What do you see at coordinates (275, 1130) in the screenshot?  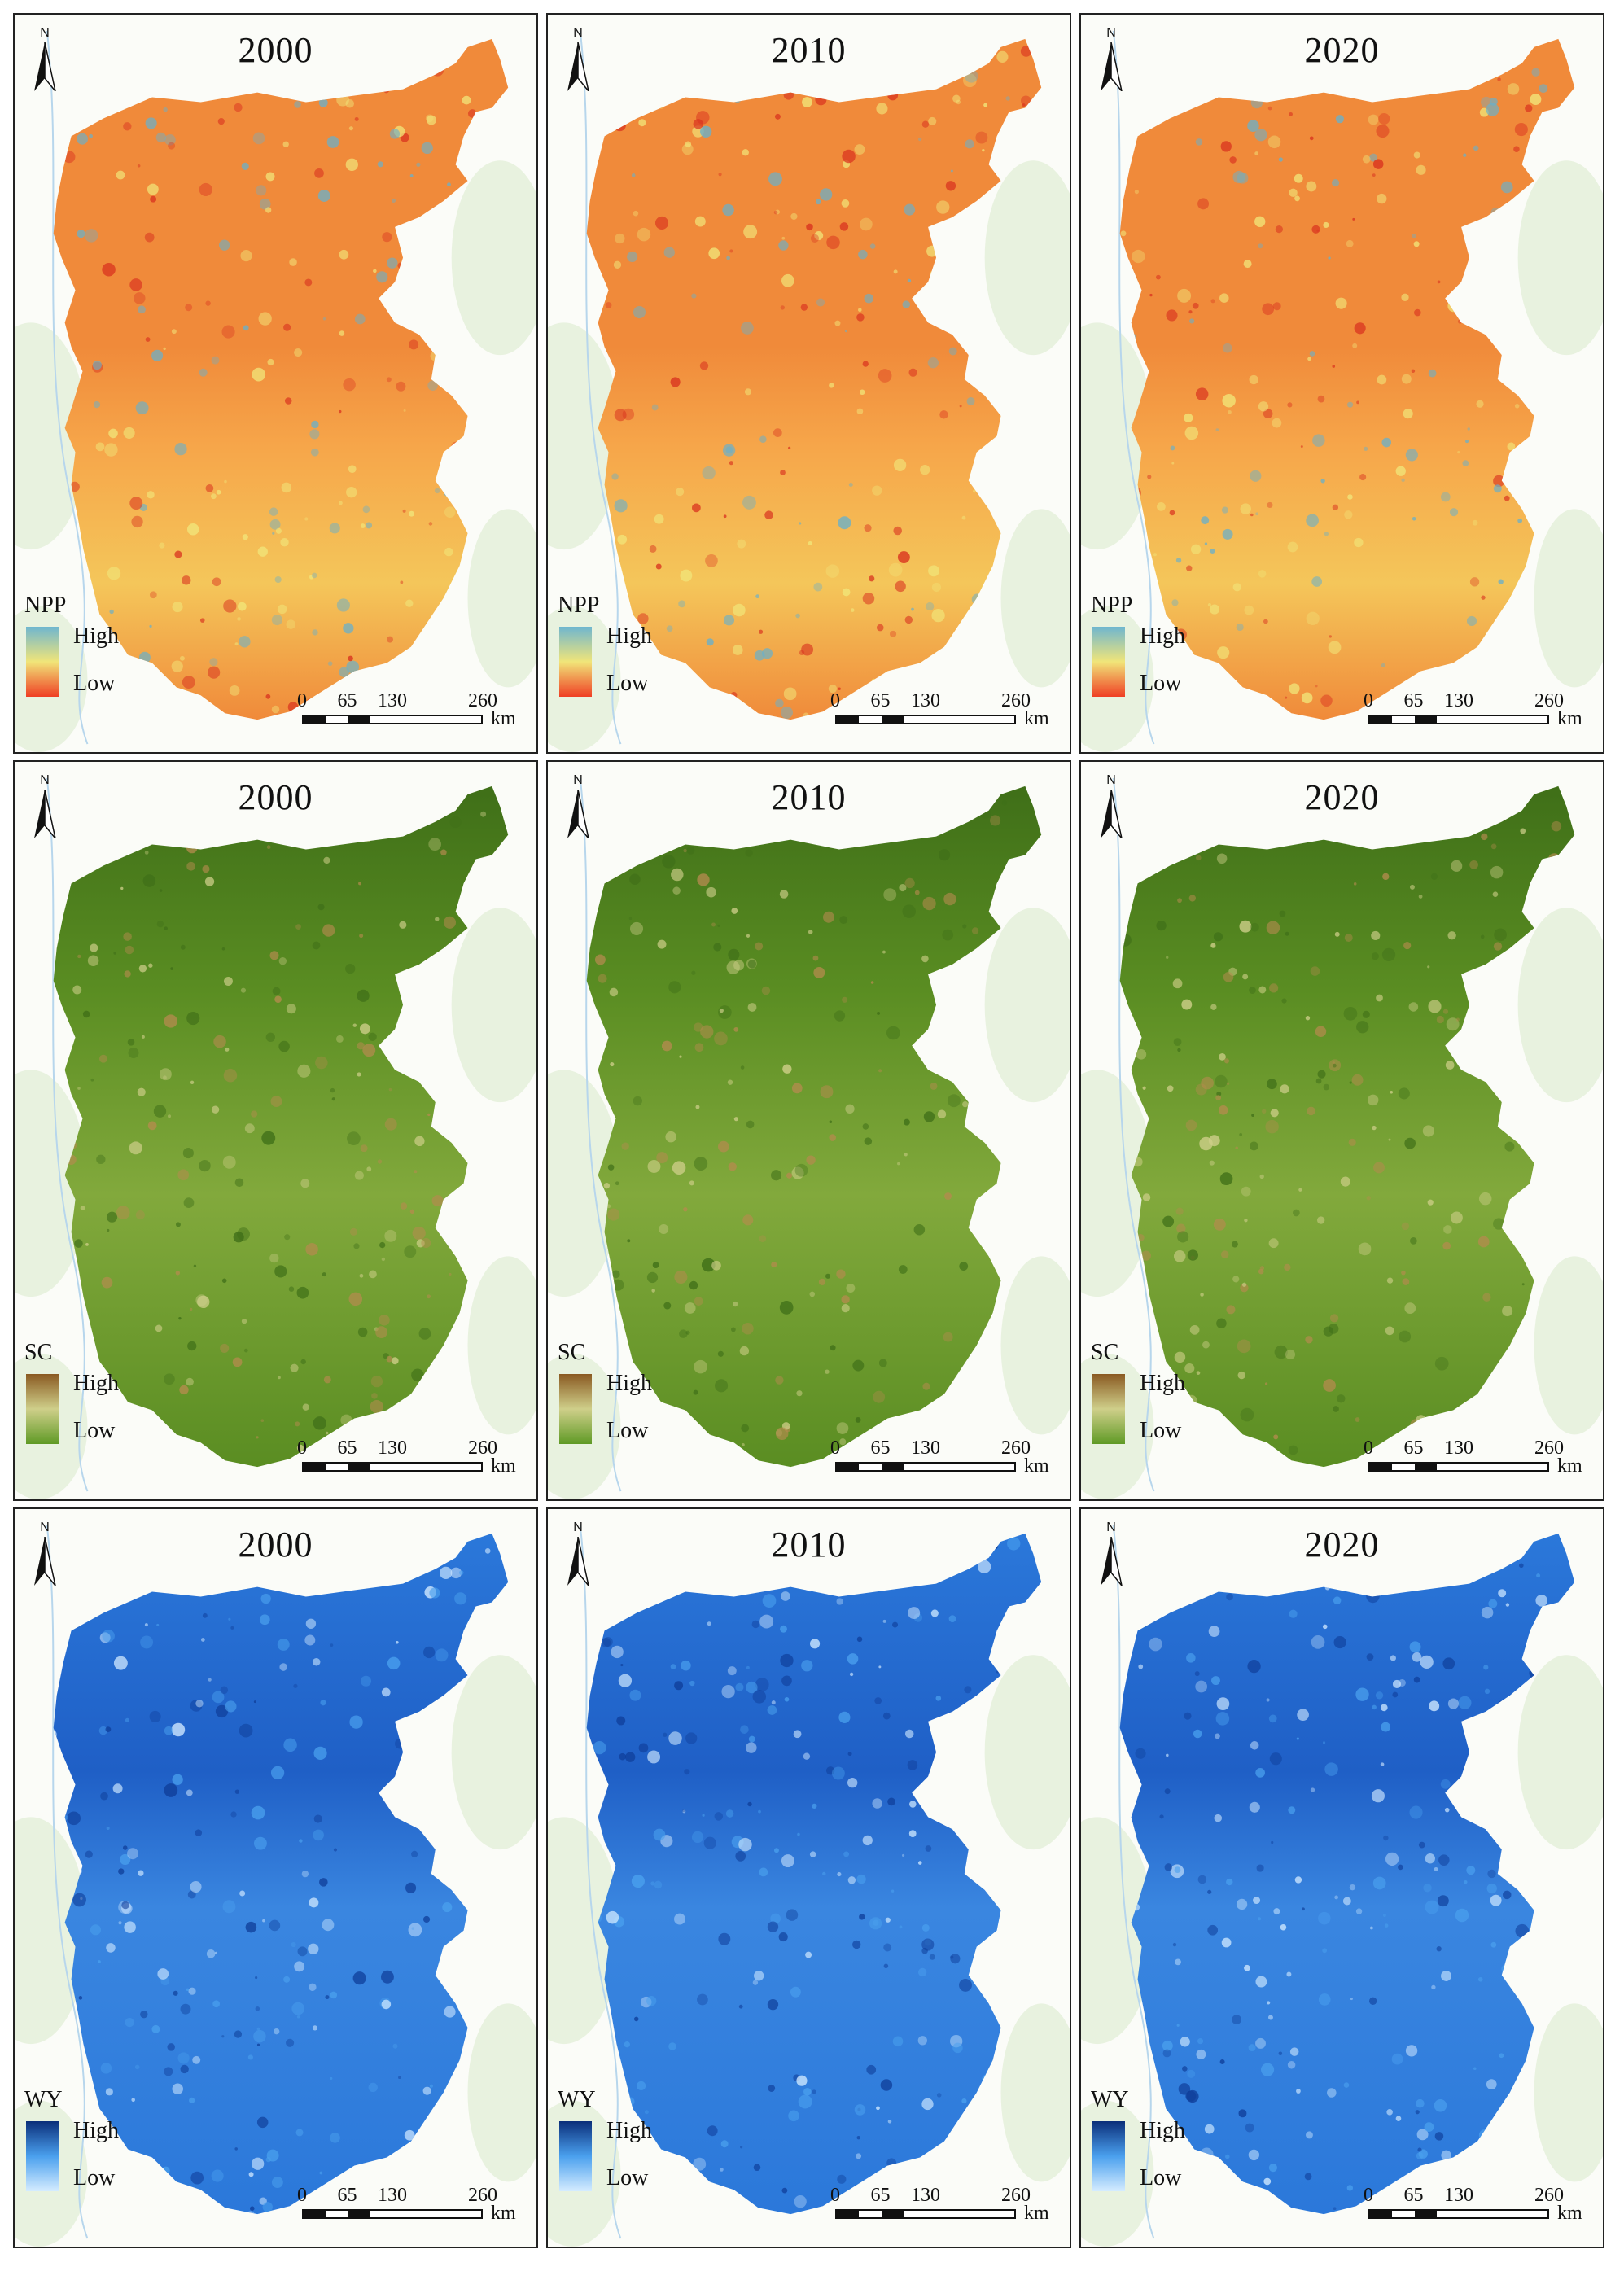 I see `map-panel-sc-2000: N 2000 SC High Low 0 65 130 260 km` at bounding box center [275, 1130].